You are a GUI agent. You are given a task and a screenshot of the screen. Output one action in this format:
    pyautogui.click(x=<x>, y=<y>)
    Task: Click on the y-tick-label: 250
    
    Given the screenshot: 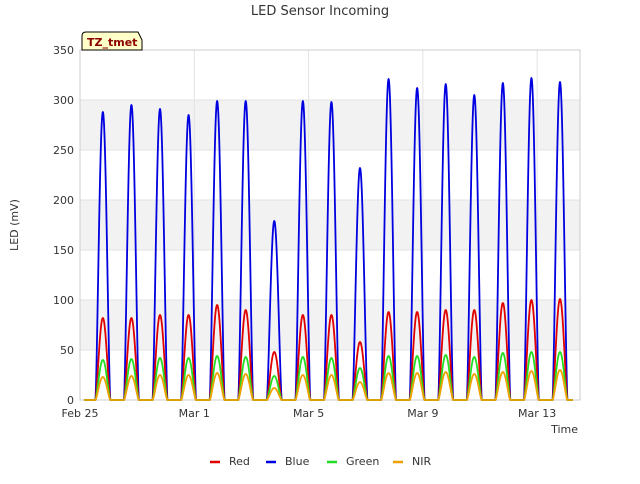 What is the action you would take?
    pyautogui.click(x=63, y=150)
    